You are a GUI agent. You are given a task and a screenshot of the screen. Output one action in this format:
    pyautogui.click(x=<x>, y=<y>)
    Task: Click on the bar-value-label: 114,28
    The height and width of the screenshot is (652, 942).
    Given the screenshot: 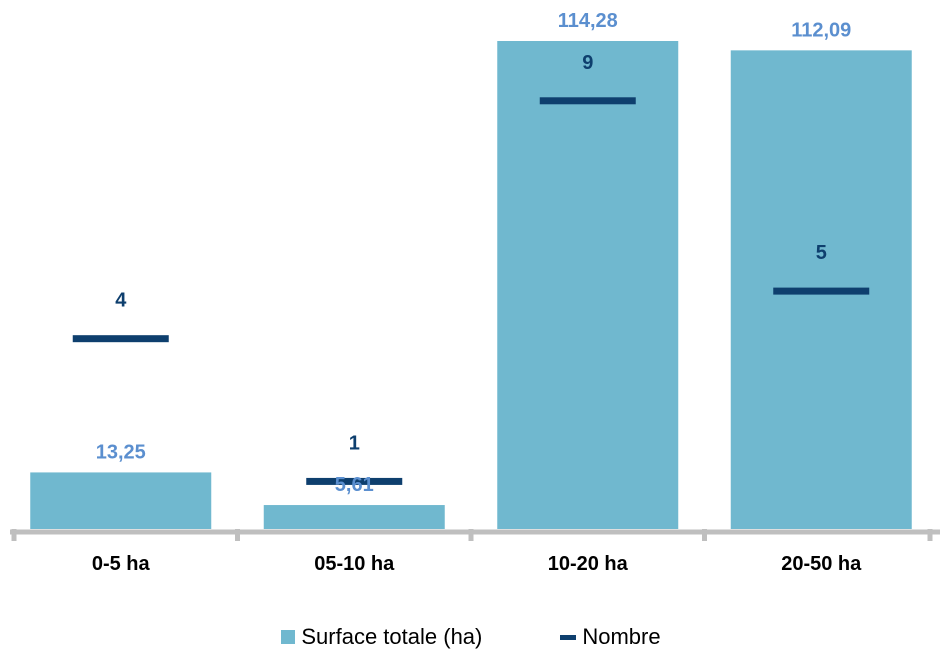 What is the action you would take?
    pyautogui.click(x=588, y=21)
    